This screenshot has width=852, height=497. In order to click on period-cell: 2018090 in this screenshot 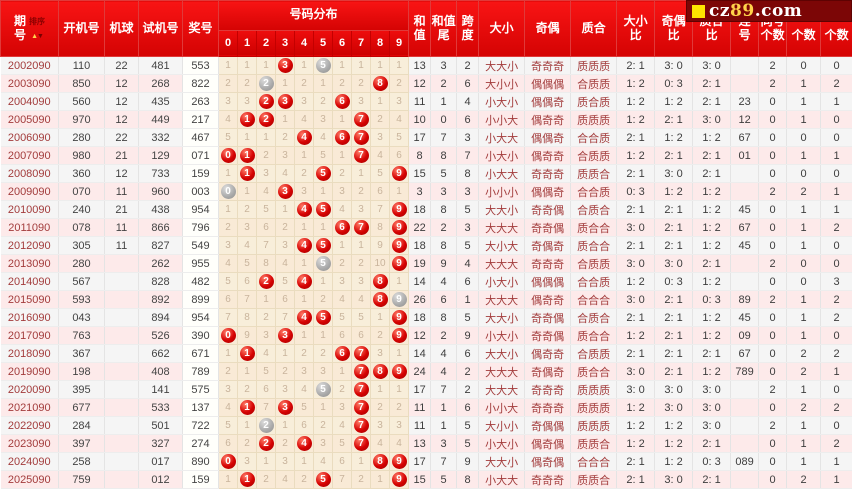, I will do `click(29, 354)`.